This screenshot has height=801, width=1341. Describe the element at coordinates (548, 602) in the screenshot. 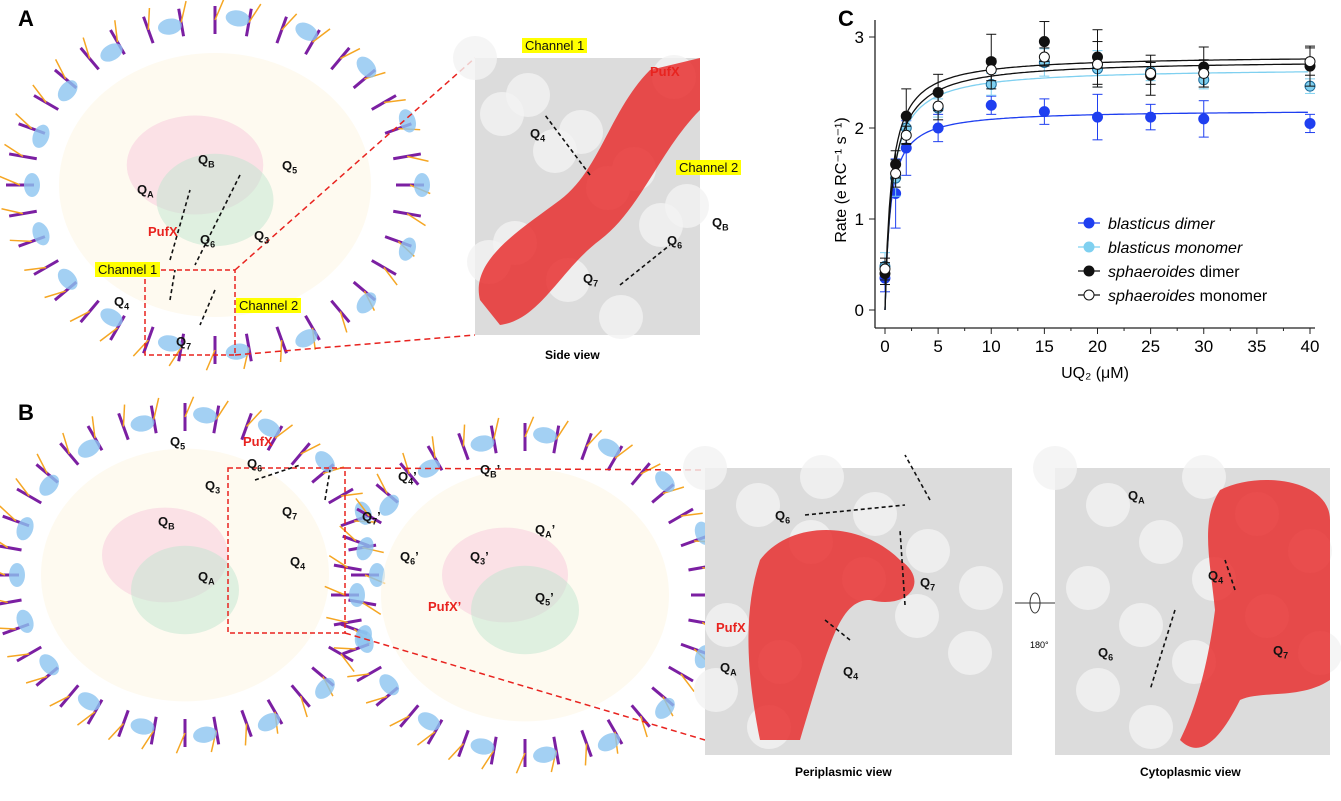

I see `label-subscript: 5` at that location.